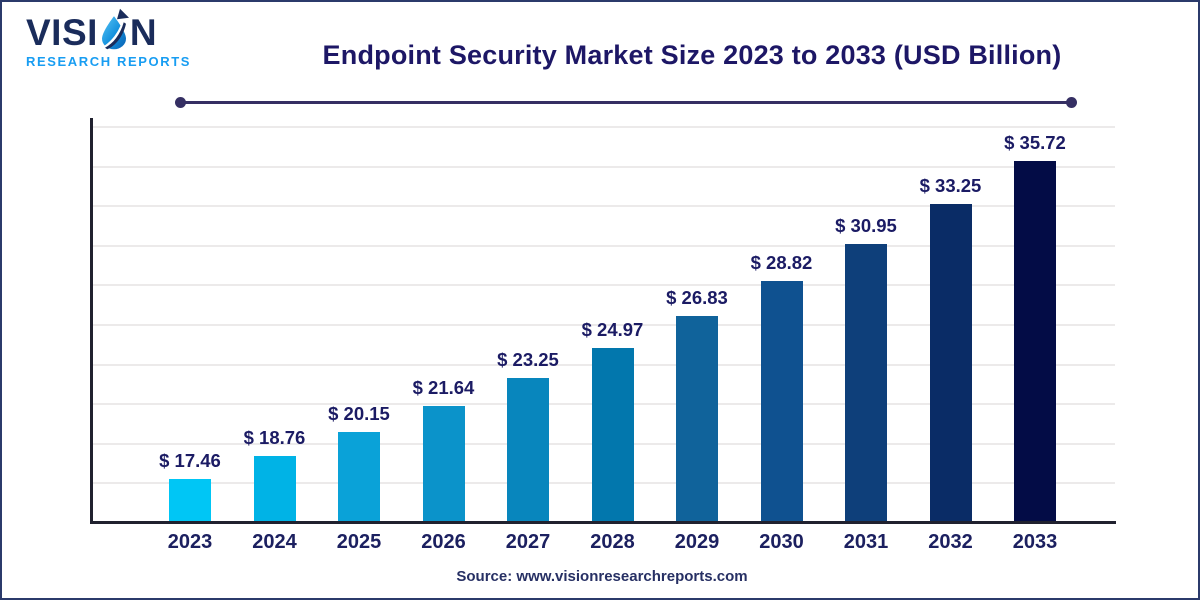 The width and height of the screenshot is (1200, 600). What do you see at coordinates (612, 435) in the screenshot?
I see `bar-2028` at bounding box center [612, 435].